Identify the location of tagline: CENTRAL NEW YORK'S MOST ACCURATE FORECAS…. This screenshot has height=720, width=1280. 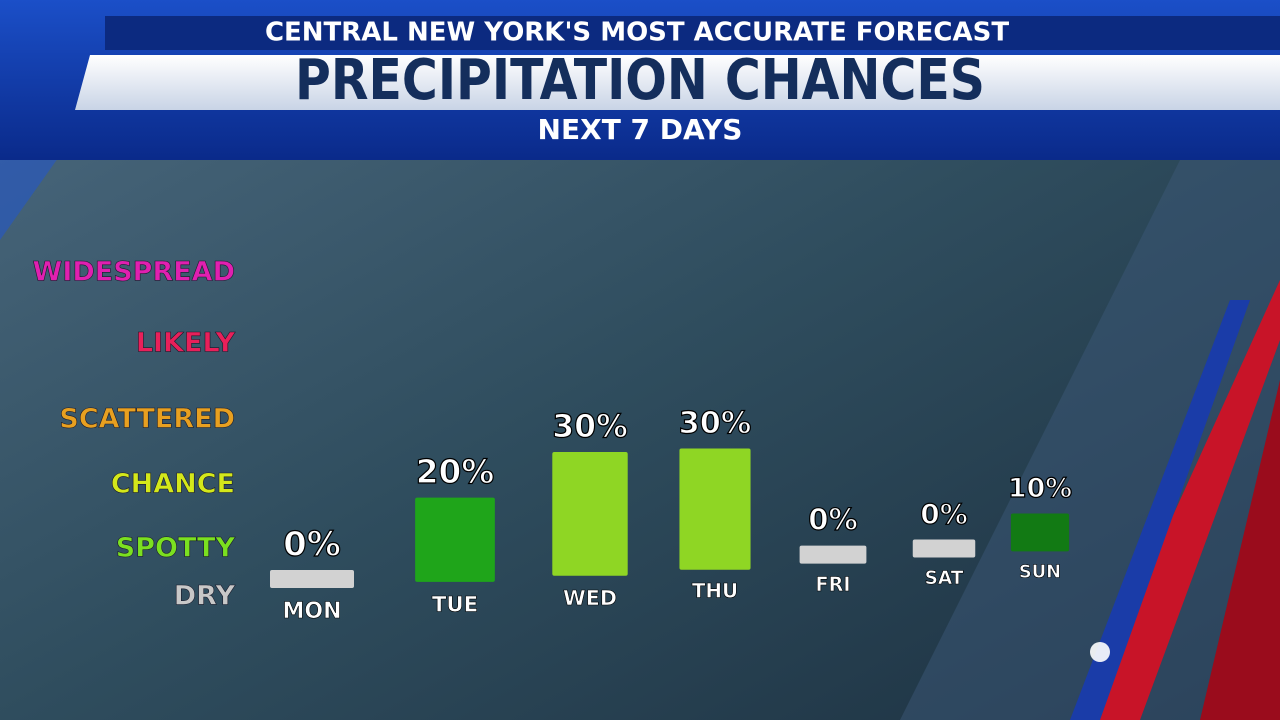
(637, 33).